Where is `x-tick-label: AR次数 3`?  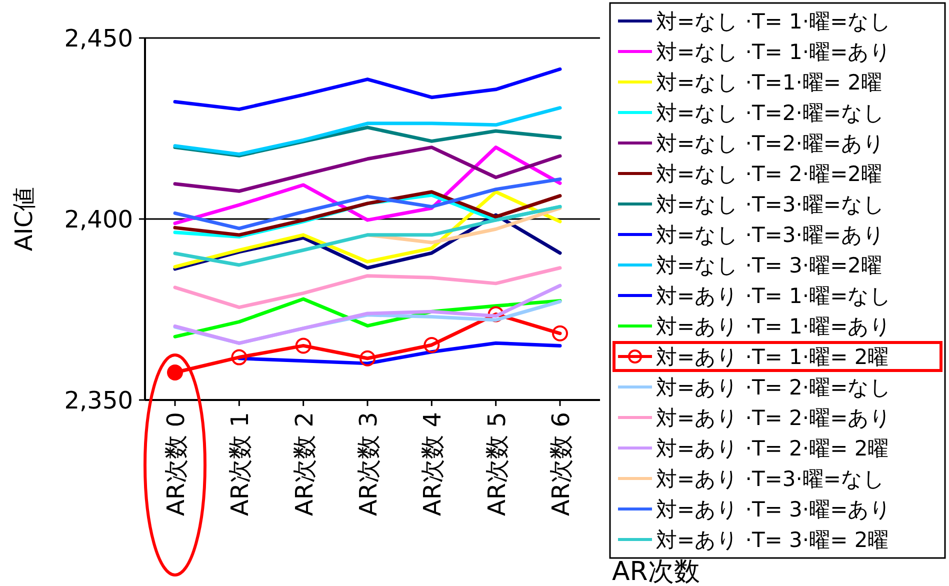
x-tick-label: AR次数 3 is located at coordinates (368, 464).